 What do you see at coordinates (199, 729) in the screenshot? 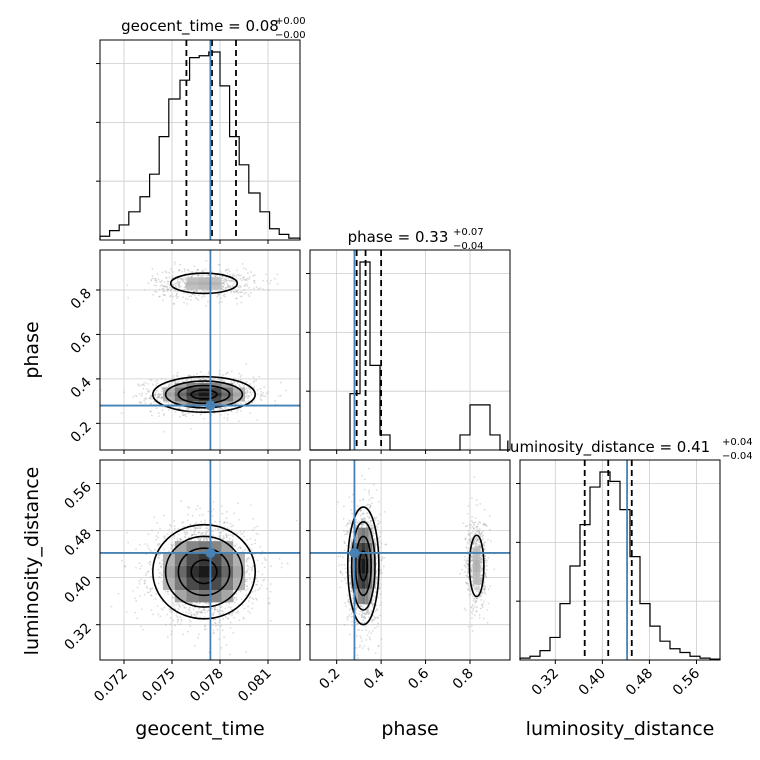
I see `xlabel-geocent-time: geocent_time` at bounding box center [199, 729].